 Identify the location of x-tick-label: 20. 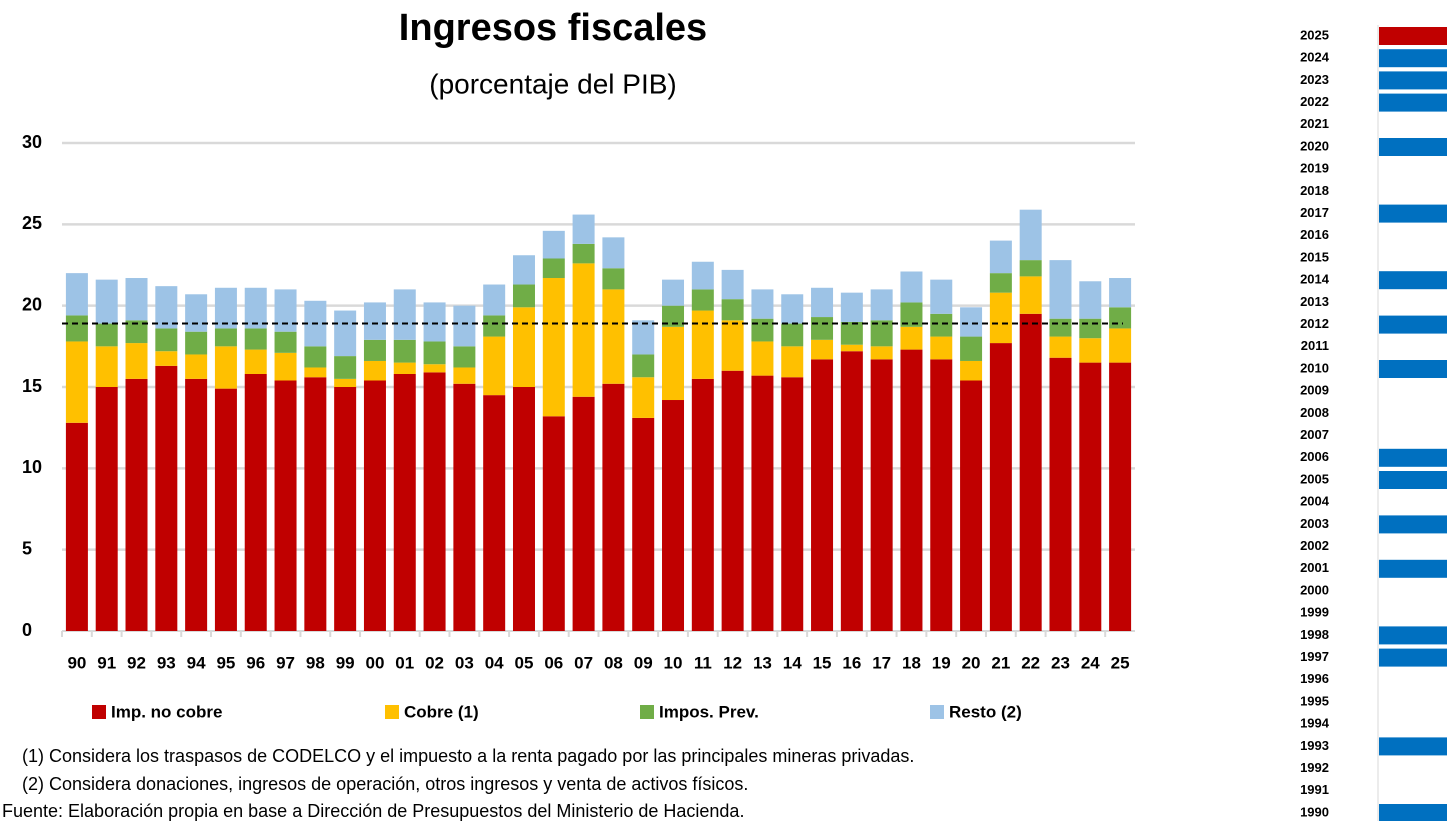
(971, 662).